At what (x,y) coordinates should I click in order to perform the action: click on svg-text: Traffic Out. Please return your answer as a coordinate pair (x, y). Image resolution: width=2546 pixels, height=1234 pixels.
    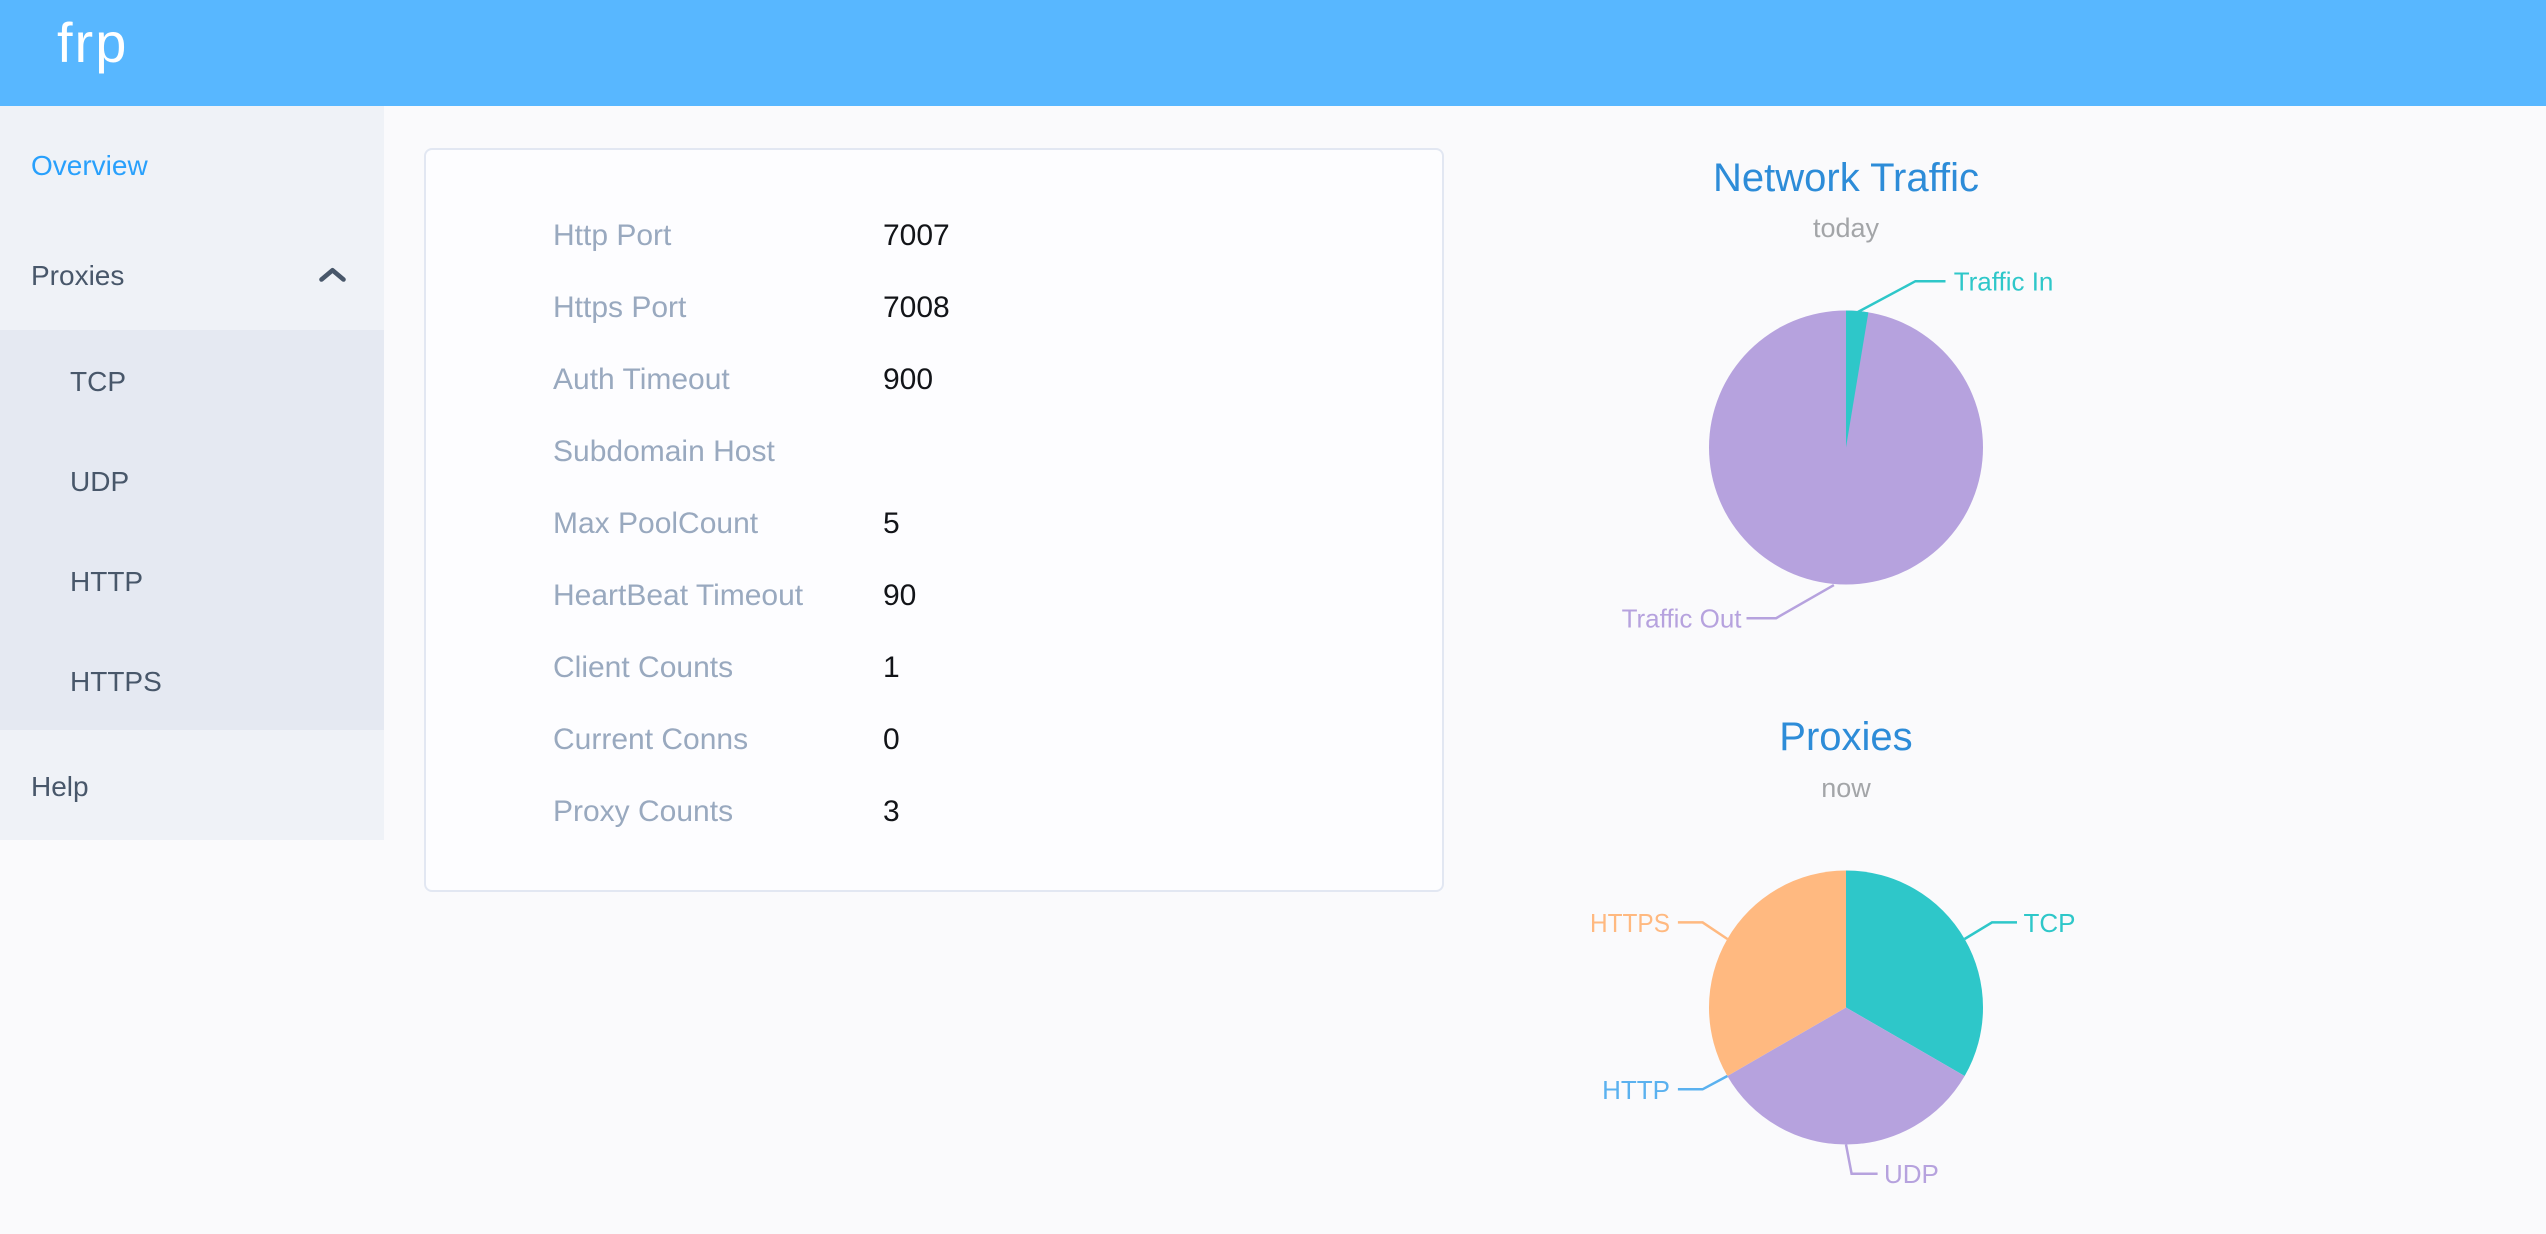
    Looking at the image, I should click on (1682, 619).